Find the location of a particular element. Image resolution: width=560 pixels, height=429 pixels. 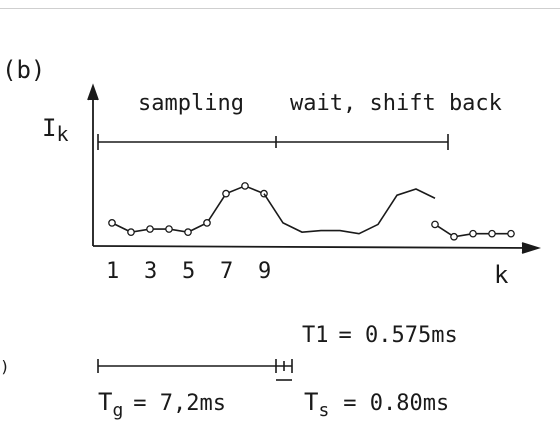

x-tick-label: 9 is located at coordinates (264, 271).